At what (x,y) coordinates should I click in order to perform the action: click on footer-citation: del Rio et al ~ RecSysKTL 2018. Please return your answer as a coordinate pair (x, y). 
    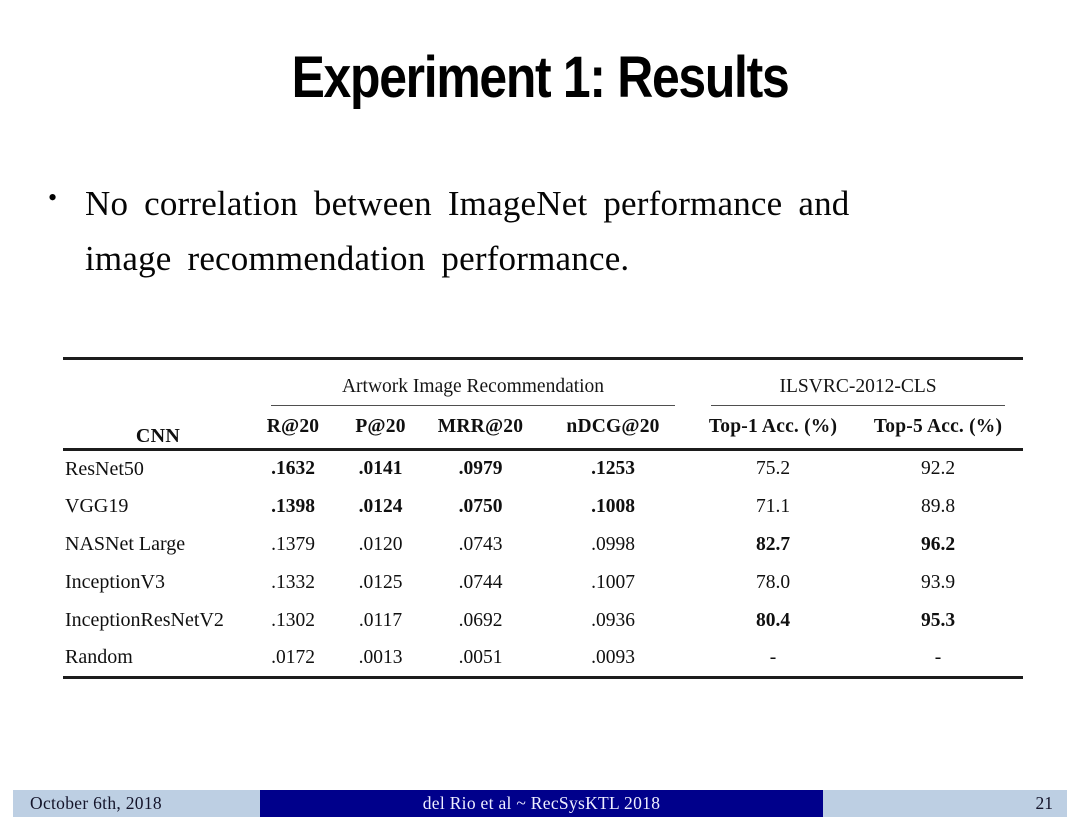
    Looking at the image, I should click on (541, 803).